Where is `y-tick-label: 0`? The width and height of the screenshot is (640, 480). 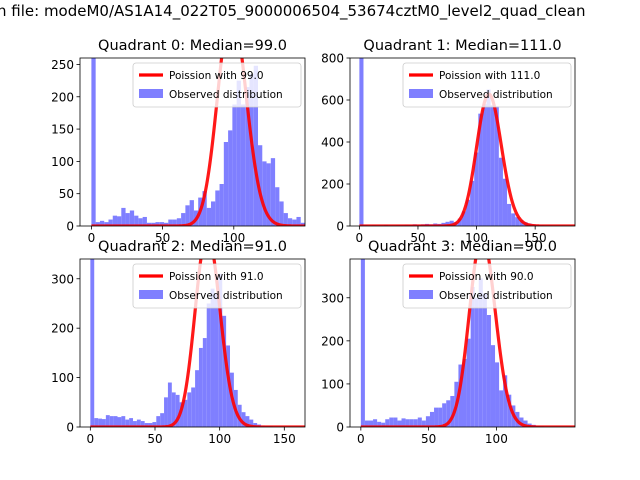
y-tick-label: 0 is located at coordinates (340, 428).